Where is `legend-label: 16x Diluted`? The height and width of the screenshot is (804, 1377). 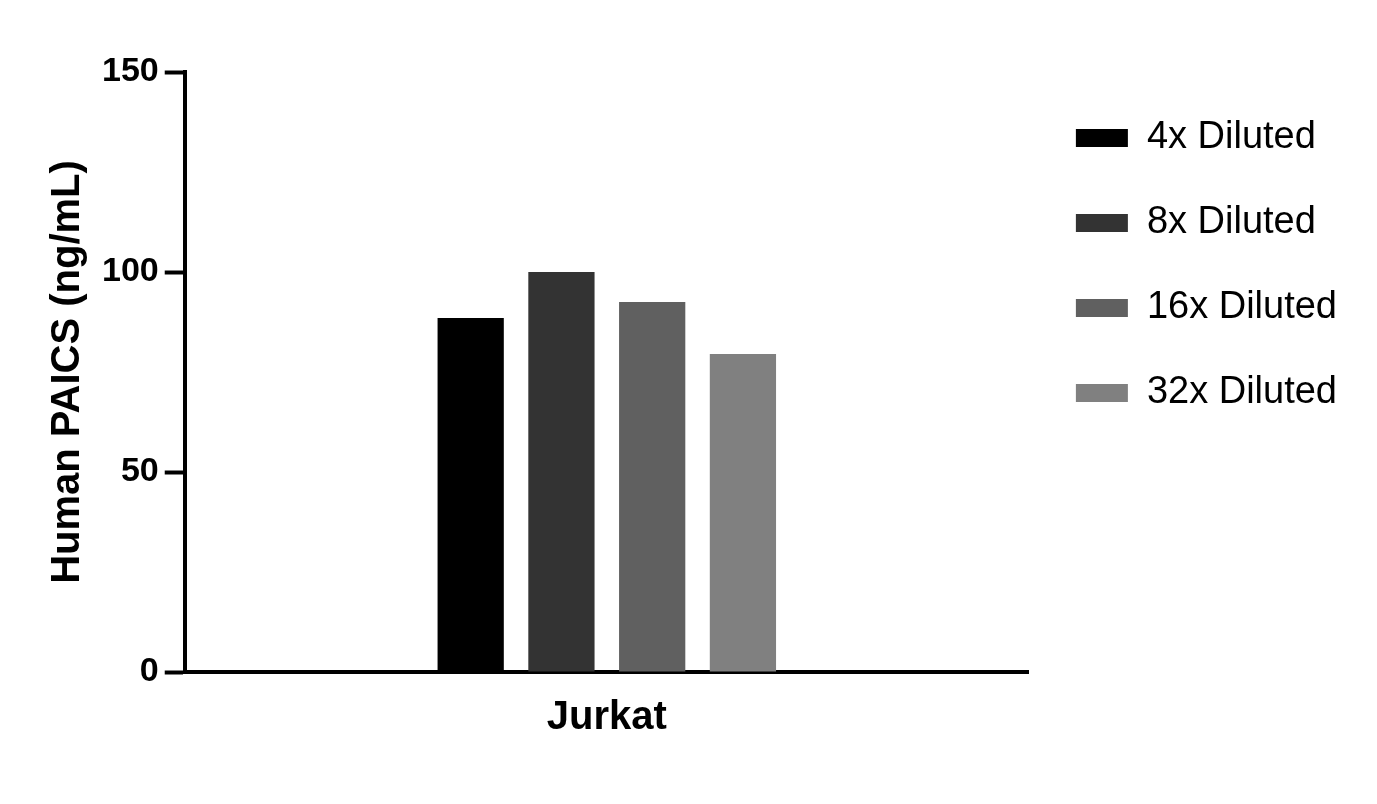 legend-label: 16x Diluted is located at coordinates (1242, 305).